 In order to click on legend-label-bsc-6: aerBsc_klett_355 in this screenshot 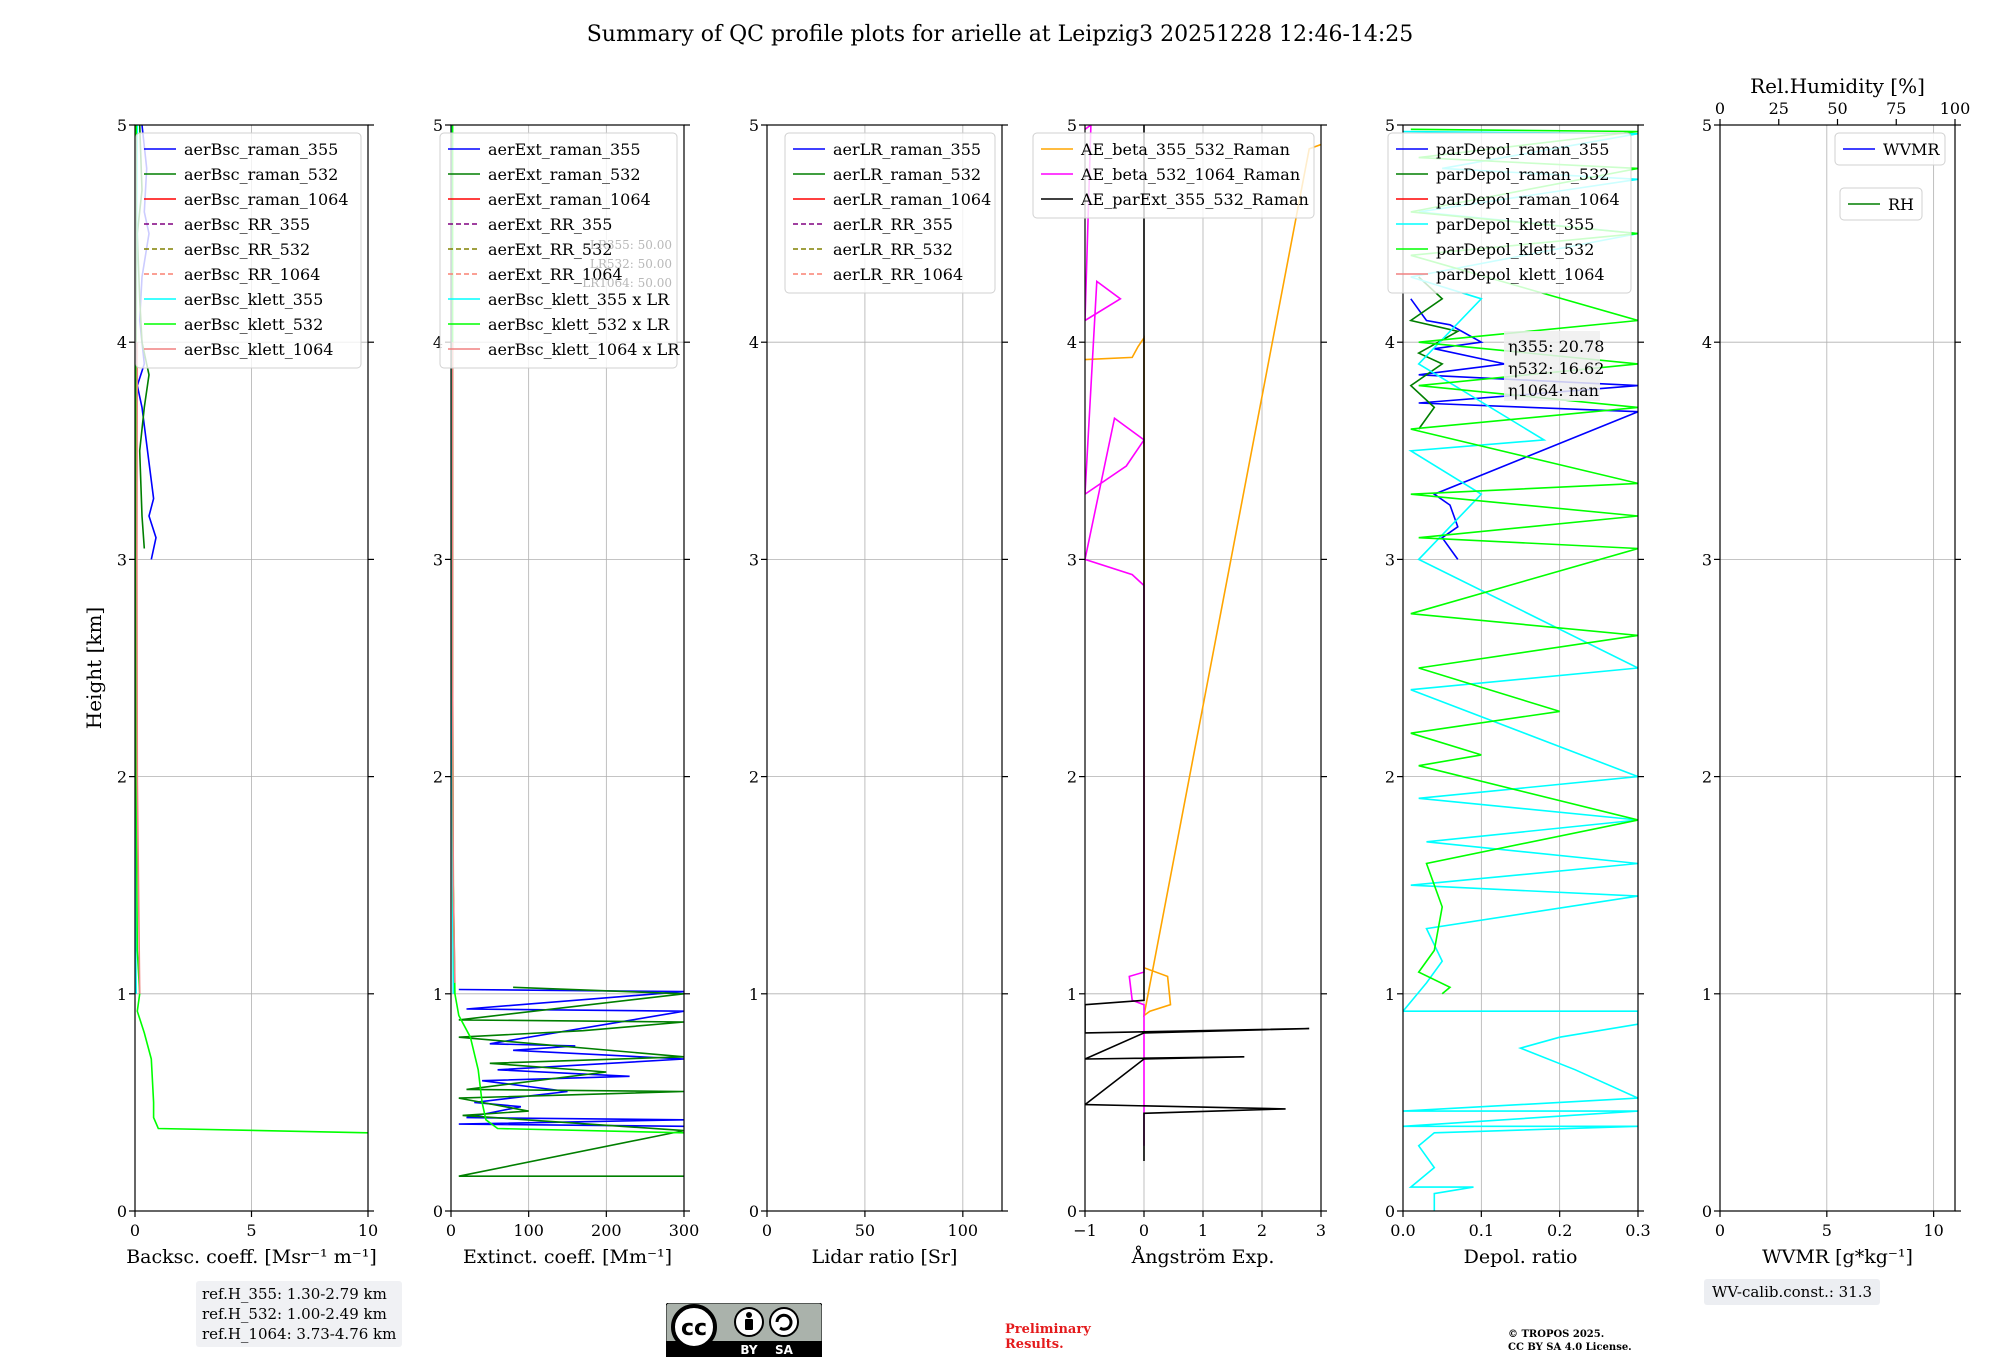, I will do `click(253, 299)`.